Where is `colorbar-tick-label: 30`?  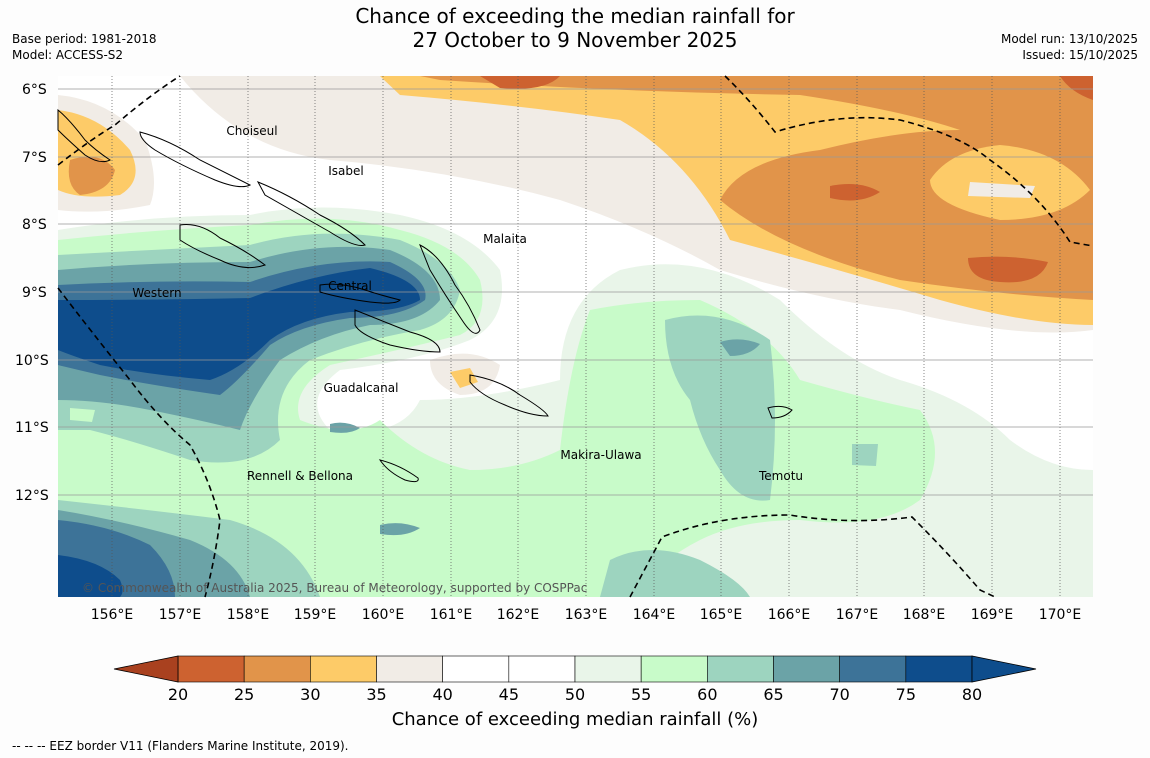
colorbar-tick-label: 30 is located at coordinates (310, 694).